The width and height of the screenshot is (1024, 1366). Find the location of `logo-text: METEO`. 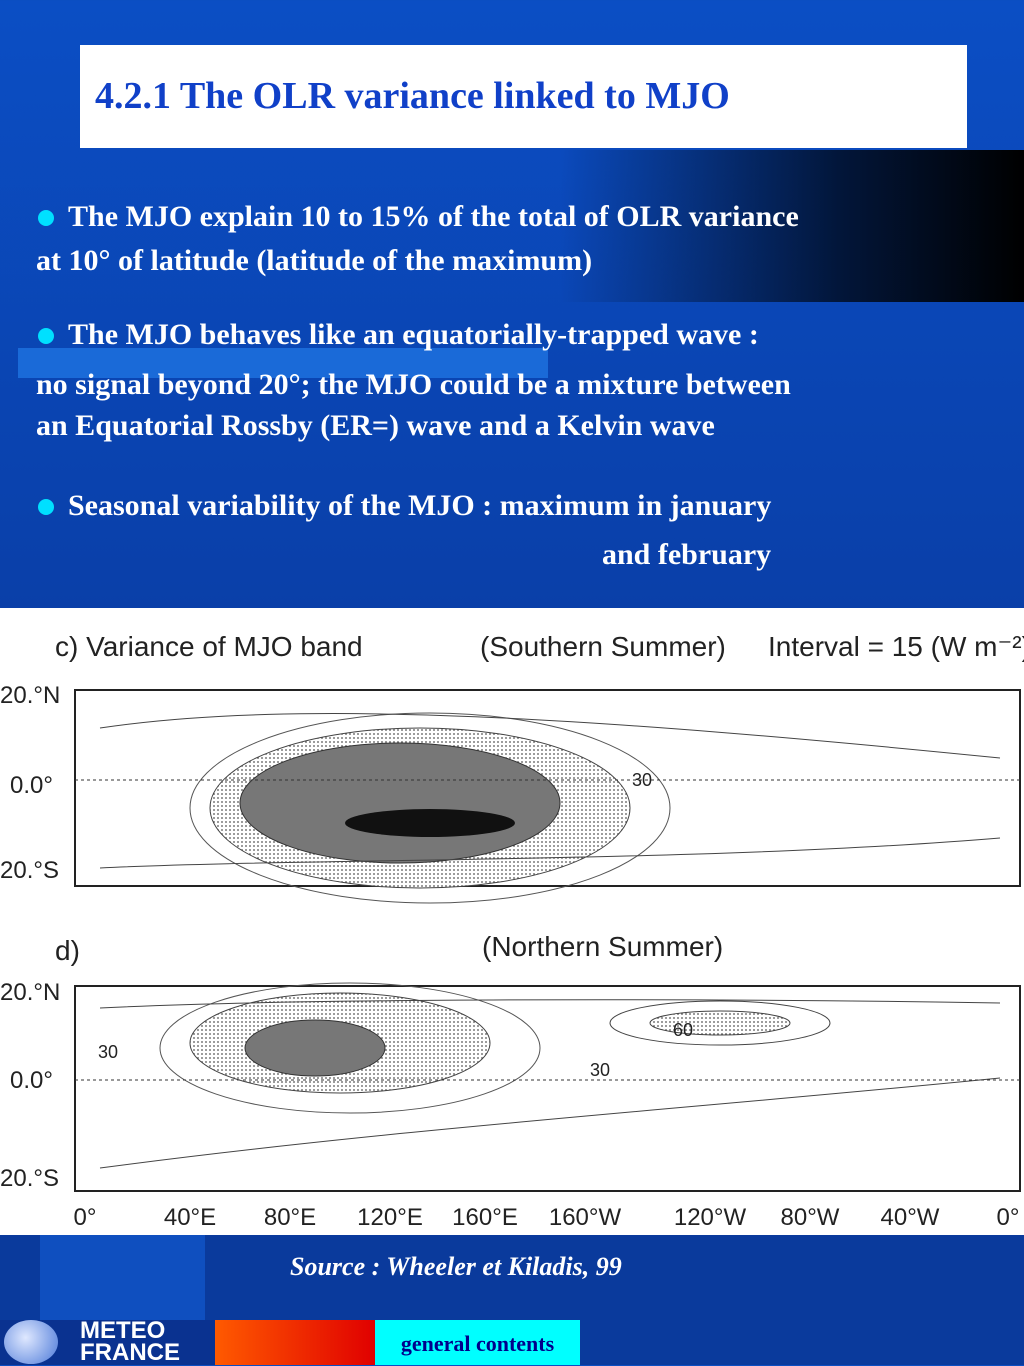

logo-text: METEO is located at coordinates (123, 1330).